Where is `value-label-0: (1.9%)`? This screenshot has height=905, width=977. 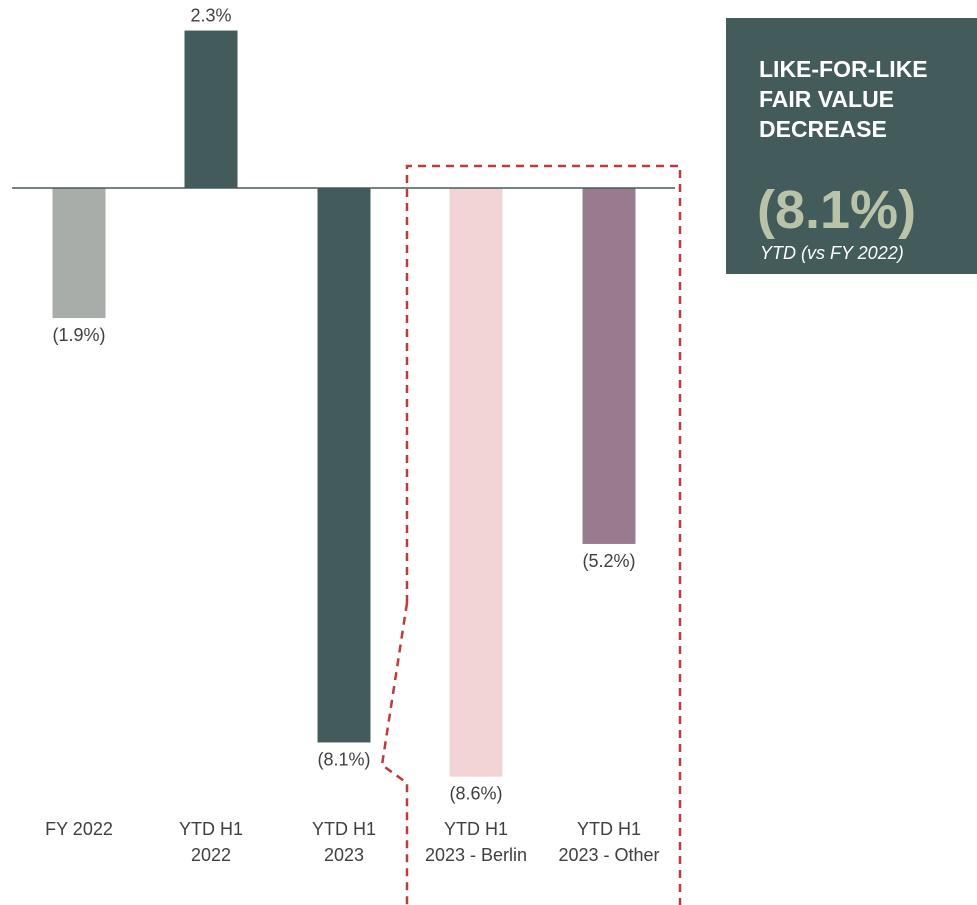 value-label-0: (1.9%) is located at coordinates (78, 335).